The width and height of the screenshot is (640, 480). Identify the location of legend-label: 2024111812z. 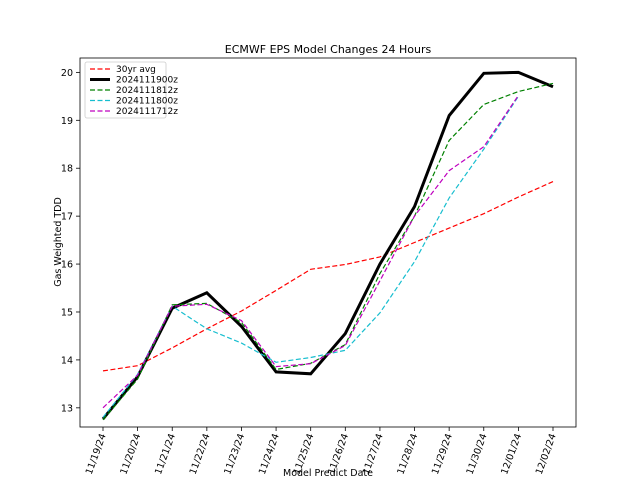
(147, 91).